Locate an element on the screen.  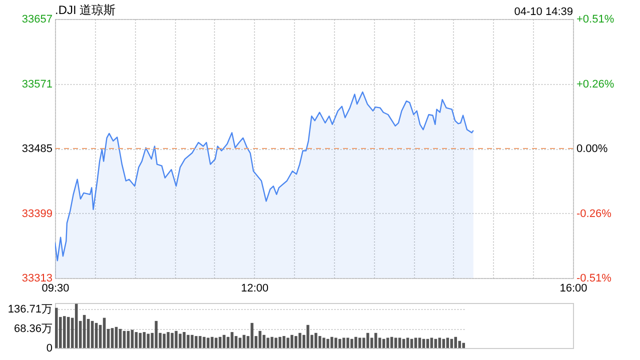
x-tick-label: 16:00 is located at coordinates (574, 288).